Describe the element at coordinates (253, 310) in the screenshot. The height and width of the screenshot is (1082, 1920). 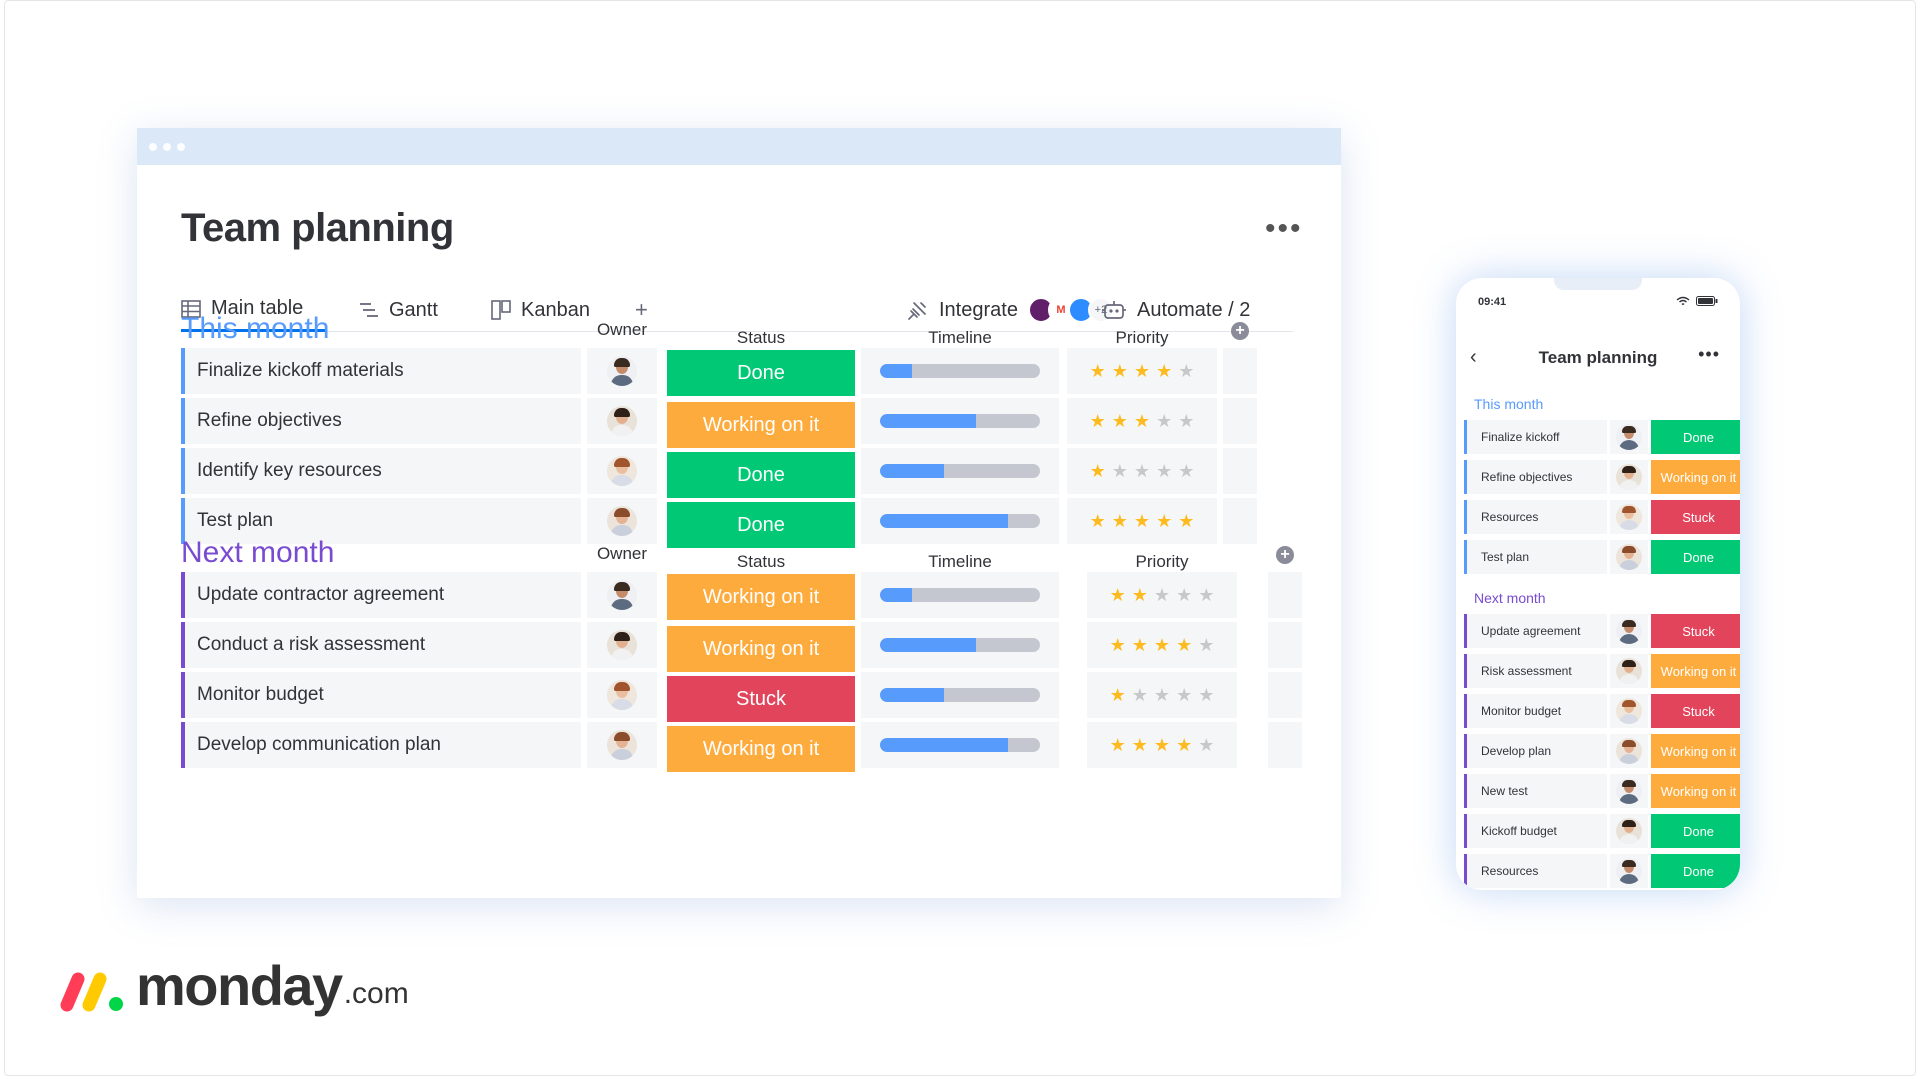
I see `tab-main-table: Main table` at that location.